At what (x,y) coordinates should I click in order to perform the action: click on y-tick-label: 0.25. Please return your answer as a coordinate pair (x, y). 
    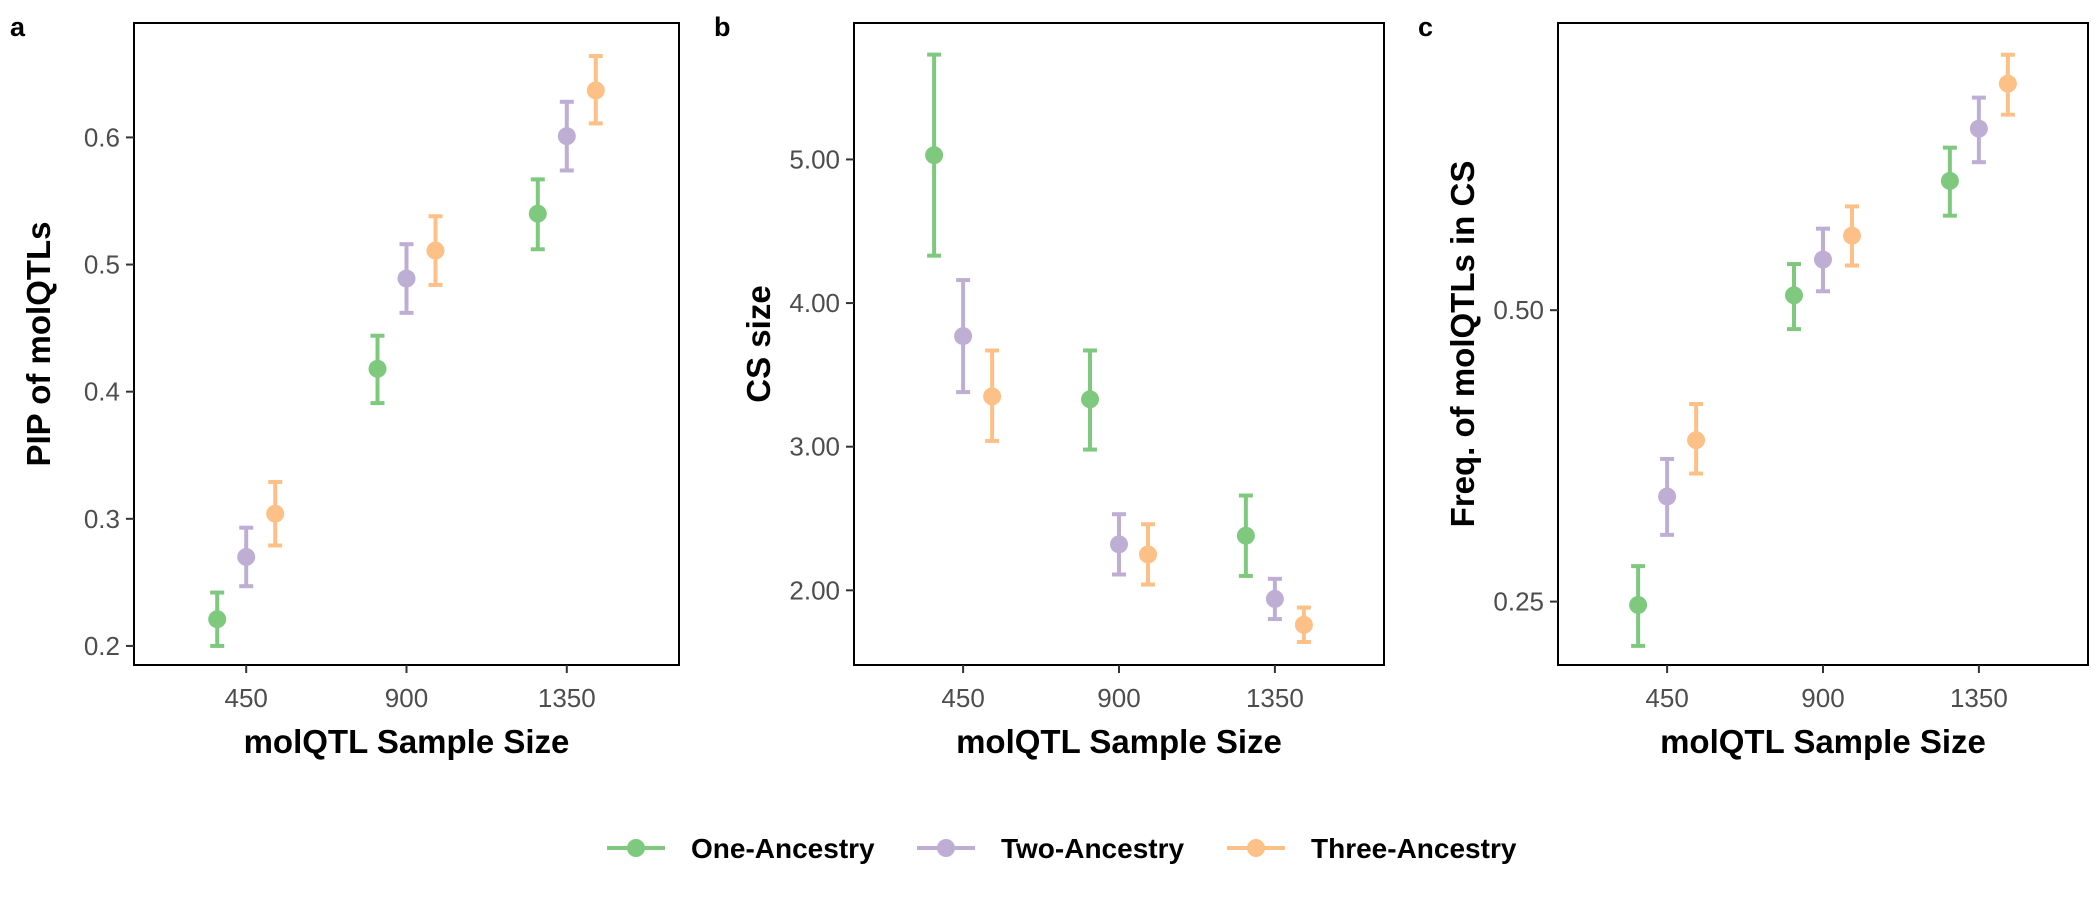
    Looking at the image, I should click on (1518, 602).